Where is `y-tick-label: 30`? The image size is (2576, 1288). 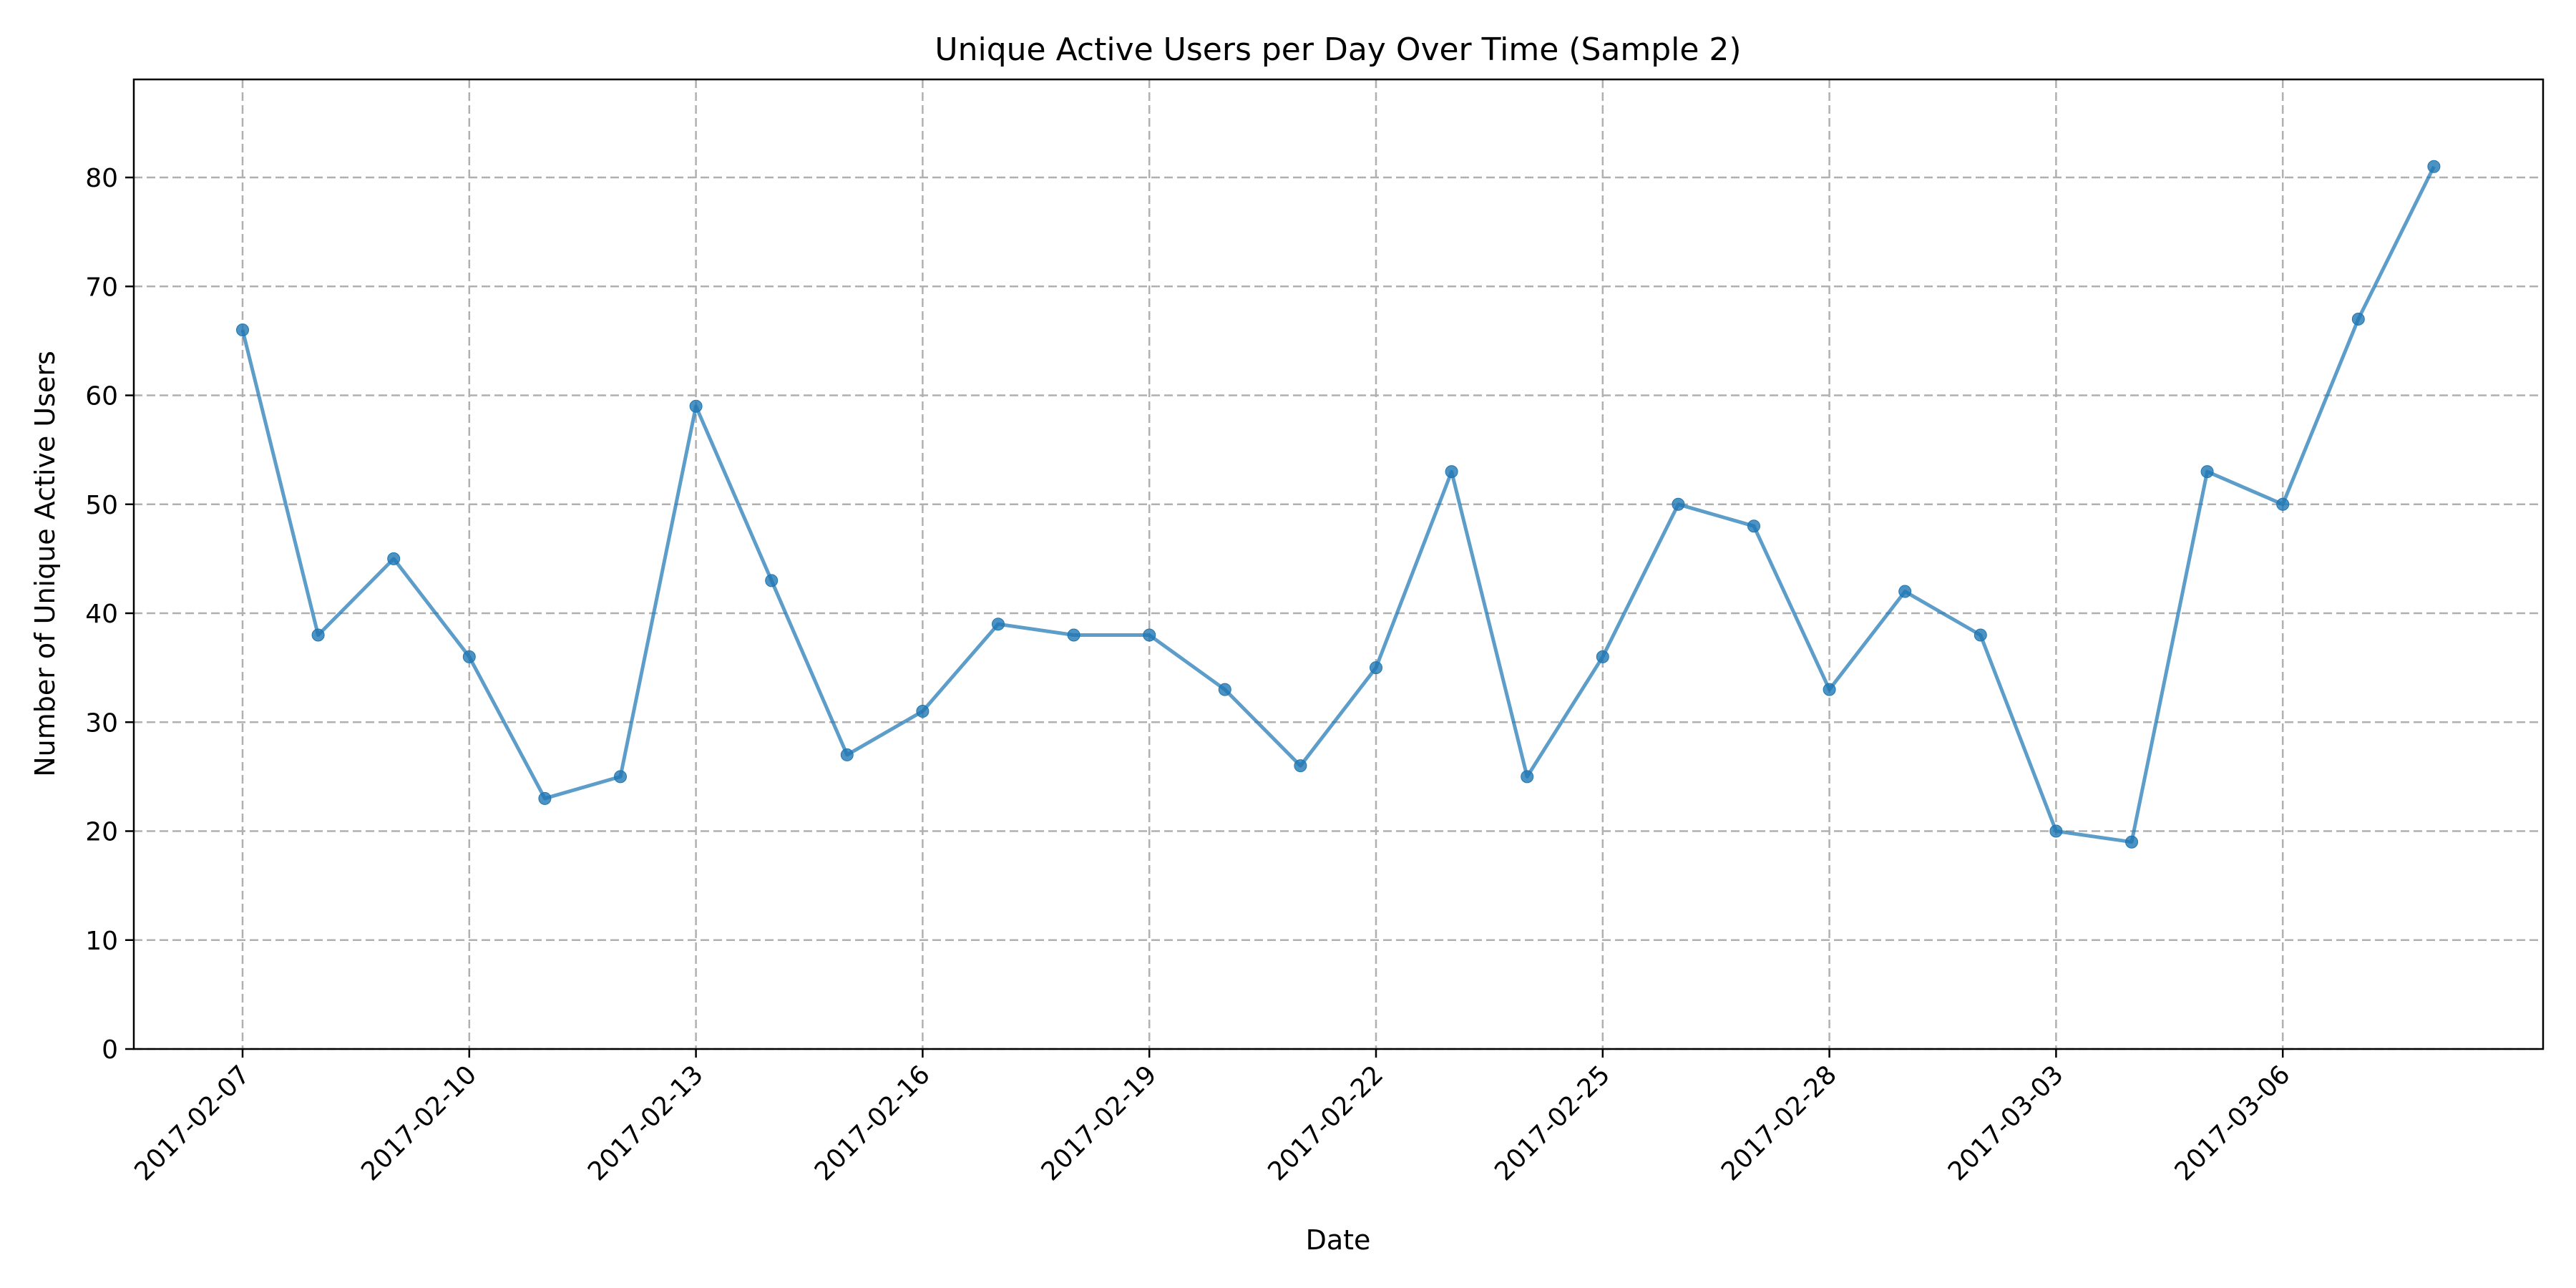 y-tick-label: 30 is located at coordinates (101, 723).